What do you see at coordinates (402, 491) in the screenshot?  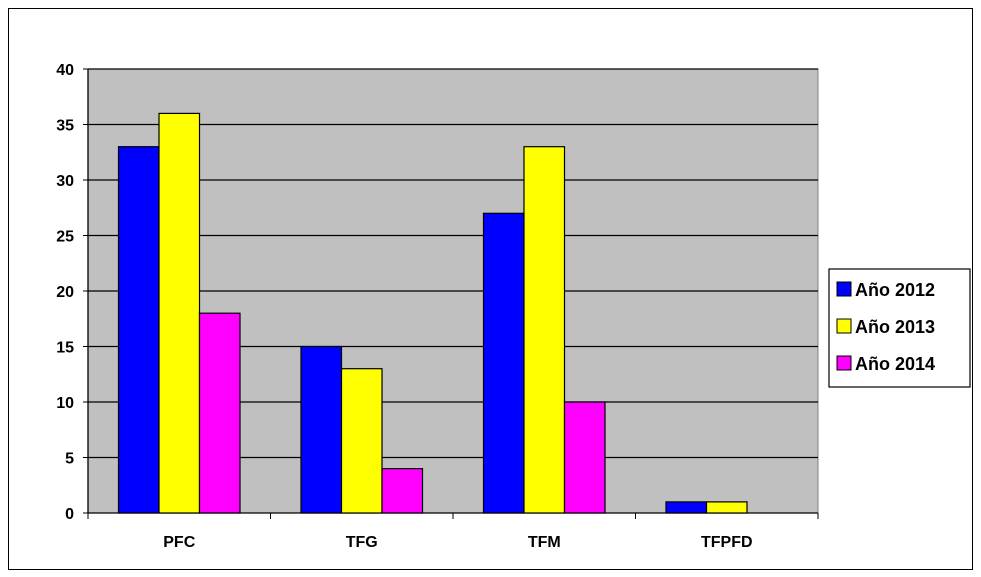 I see `bar-tfg-año-2014` at bounding box center [402, 491].